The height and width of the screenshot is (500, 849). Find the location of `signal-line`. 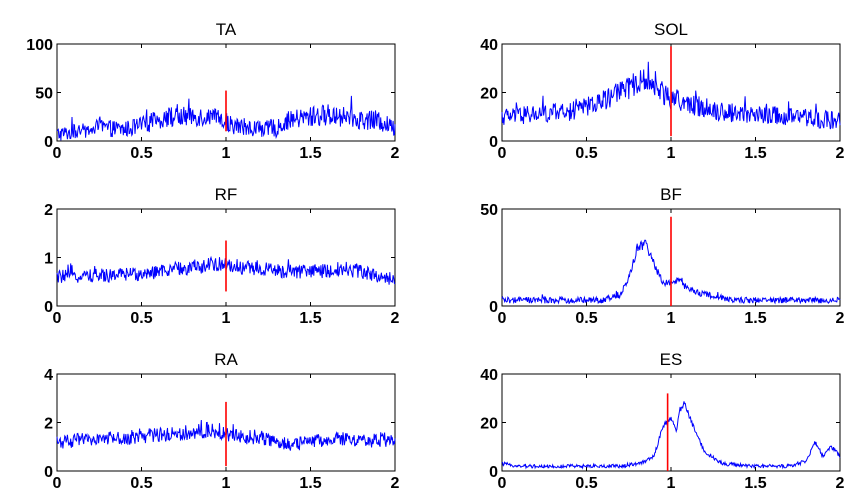

signal-line is located at coordinates (671, 435).